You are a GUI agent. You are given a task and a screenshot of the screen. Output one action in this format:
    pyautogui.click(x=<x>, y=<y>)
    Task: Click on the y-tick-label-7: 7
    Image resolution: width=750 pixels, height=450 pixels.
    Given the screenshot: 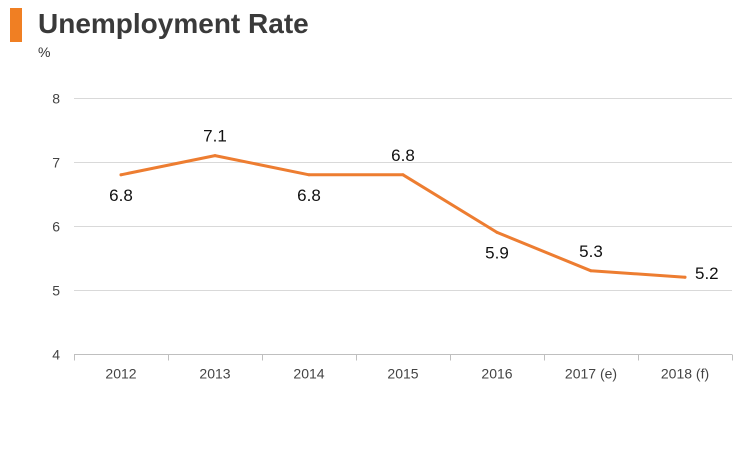 What is the action you would take?
    pyautogui.click(x=56, y=163)
    